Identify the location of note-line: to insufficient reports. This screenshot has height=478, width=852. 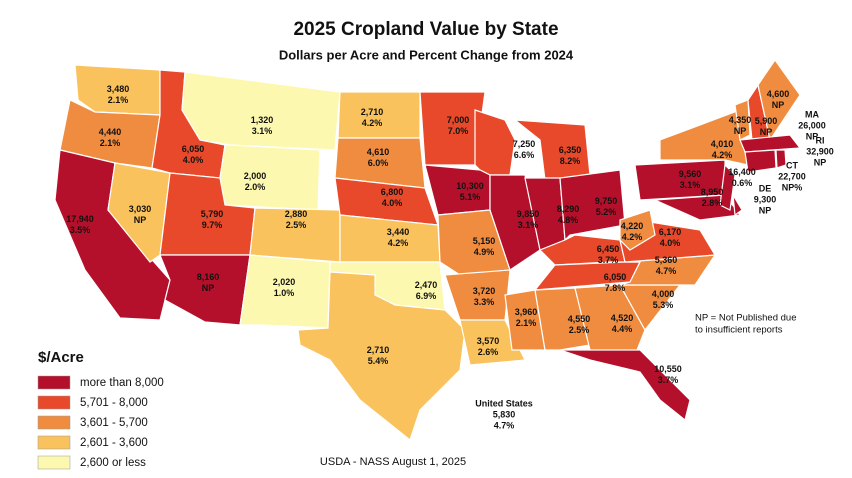
(739, 330).